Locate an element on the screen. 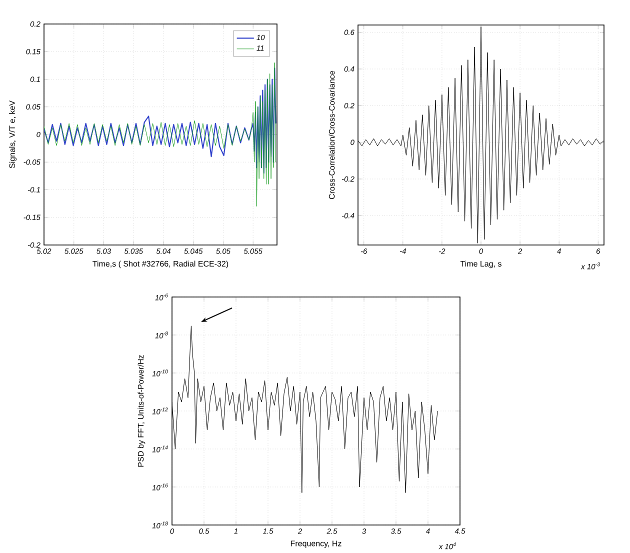 This screenshot has height=553, width=630. x-axis-title: Frequency, Hz is located at coordinates (316, 544).